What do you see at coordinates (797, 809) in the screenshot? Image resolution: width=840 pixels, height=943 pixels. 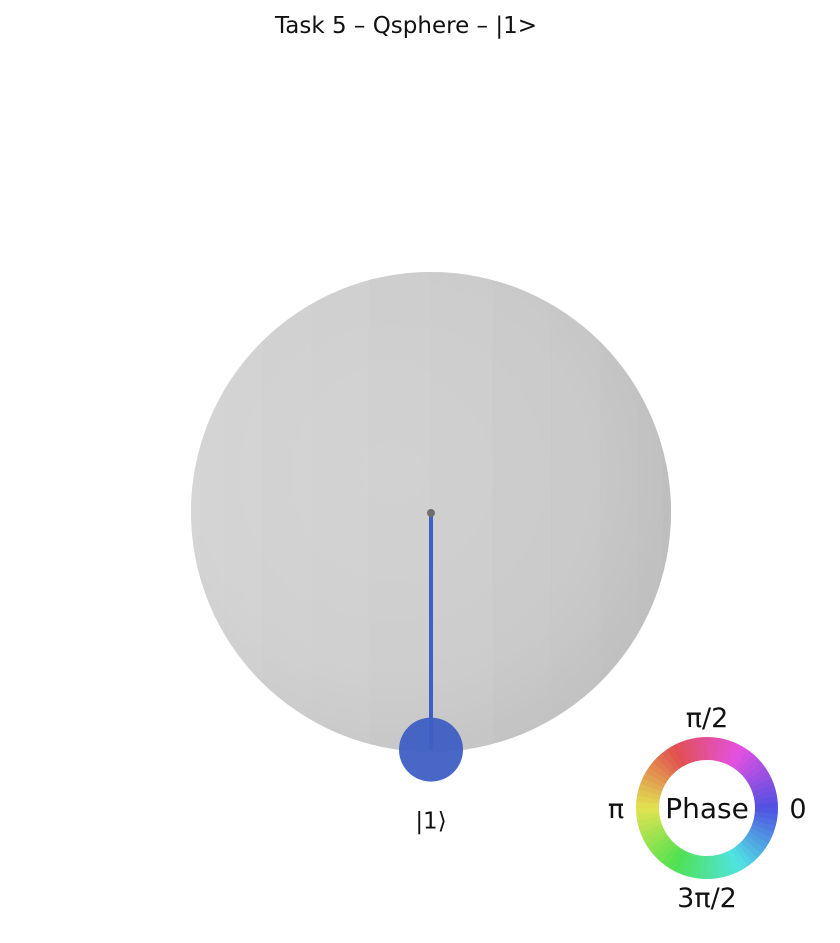 I see `phase-tick-zero: 0` at bounding box center [797, 809].